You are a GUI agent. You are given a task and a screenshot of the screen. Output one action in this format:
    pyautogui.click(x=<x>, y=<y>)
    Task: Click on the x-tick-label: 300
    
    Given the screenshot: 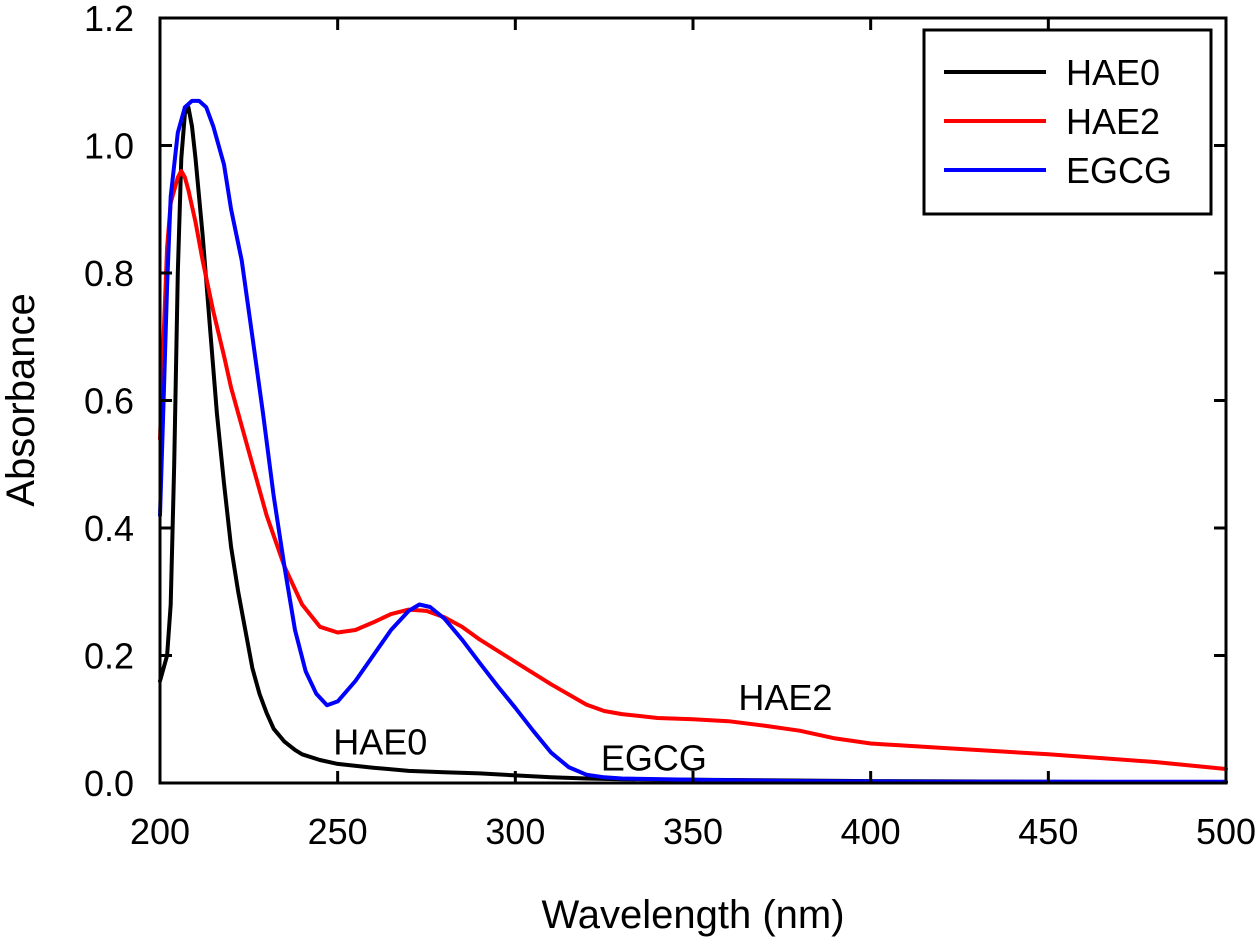 What is the action you would take?
    pyautogui.click(x=515, y=831)
    